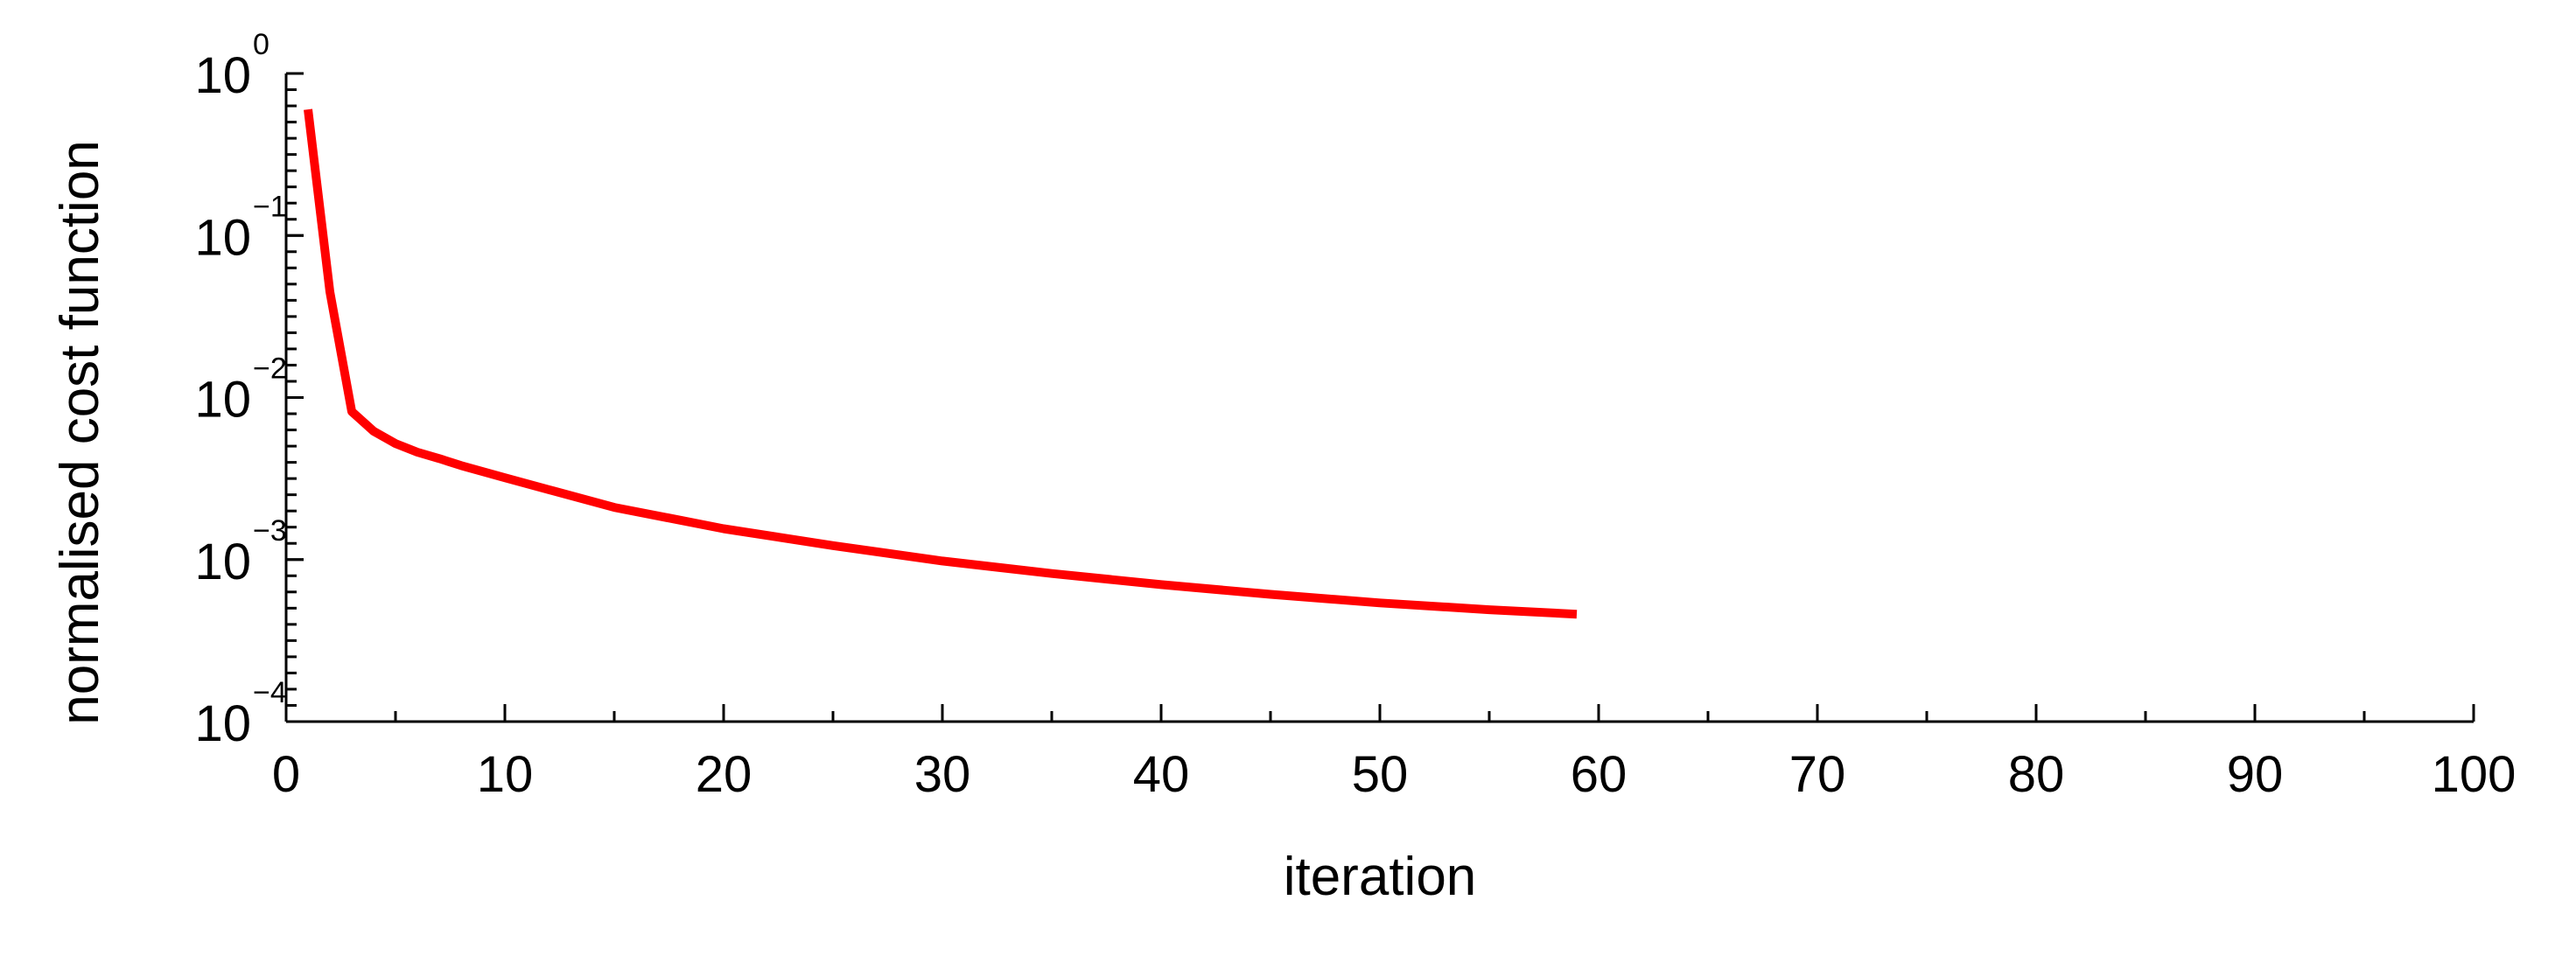 This screenshot has height=970, width=2576. Describe the element at coordinates (270, 692) in the screenshot. I see `y-tick-exponent: −4` at that location.